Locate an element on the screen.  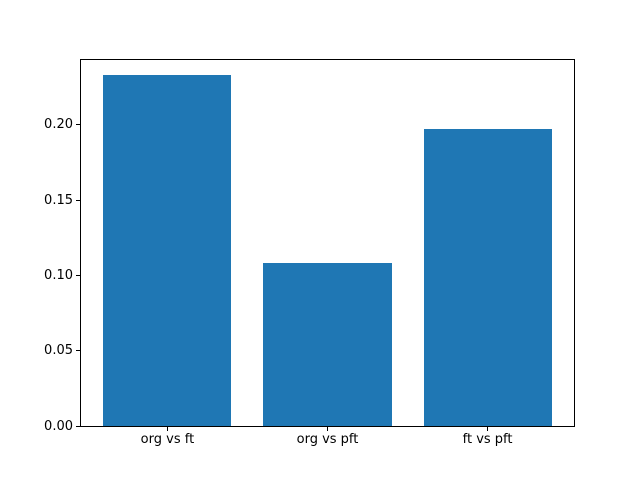
x-tick-label: org vs ft is located at coordinates (167, 439).